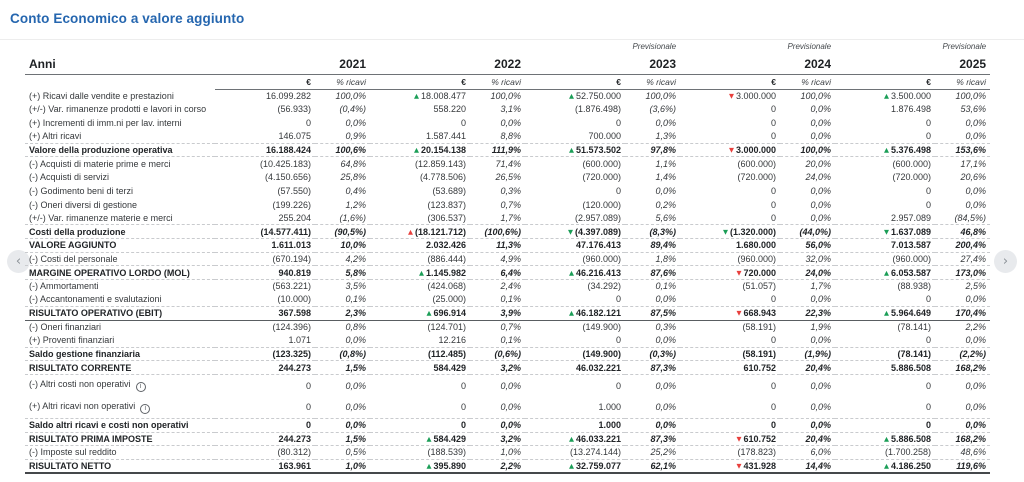 Image resolution: width=1024 pixels, height=482 pixels. What do you see at coordinates (808, 245) in the screenshot?
I see `cell-pct-2024: 56,0%` at bounding box center [808, 245].